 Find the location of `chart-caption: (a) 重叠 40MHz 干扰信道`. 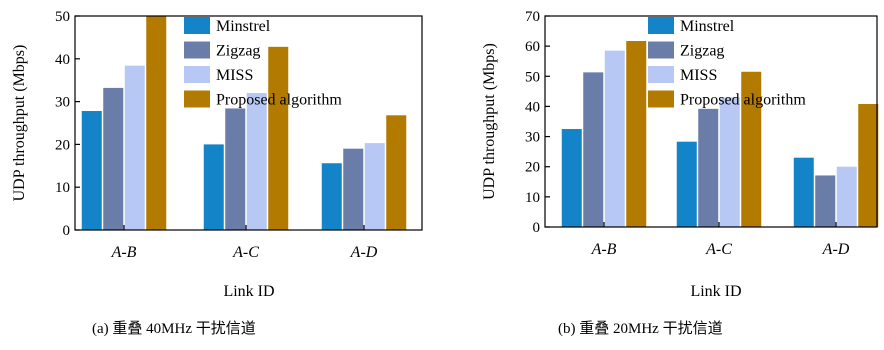

chart-caption: (a) 重叠 40MHz 干扰信道 is located at coordinates (174, 328).